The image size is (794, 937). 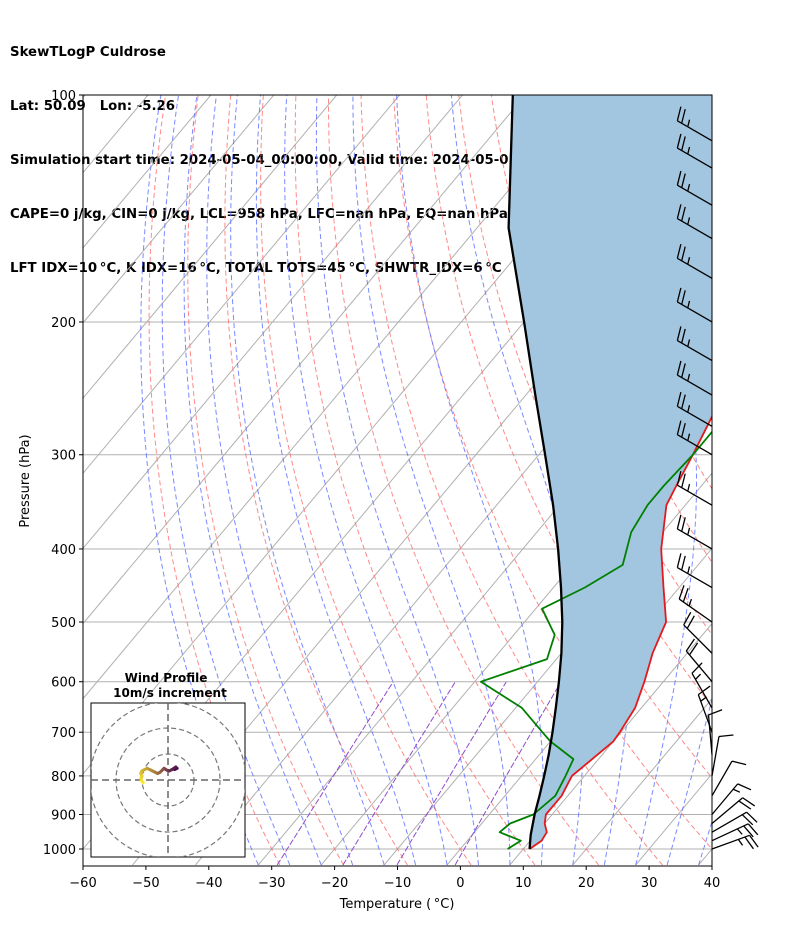 I want to click on dewpoint-line, so click(x=595, y=640).